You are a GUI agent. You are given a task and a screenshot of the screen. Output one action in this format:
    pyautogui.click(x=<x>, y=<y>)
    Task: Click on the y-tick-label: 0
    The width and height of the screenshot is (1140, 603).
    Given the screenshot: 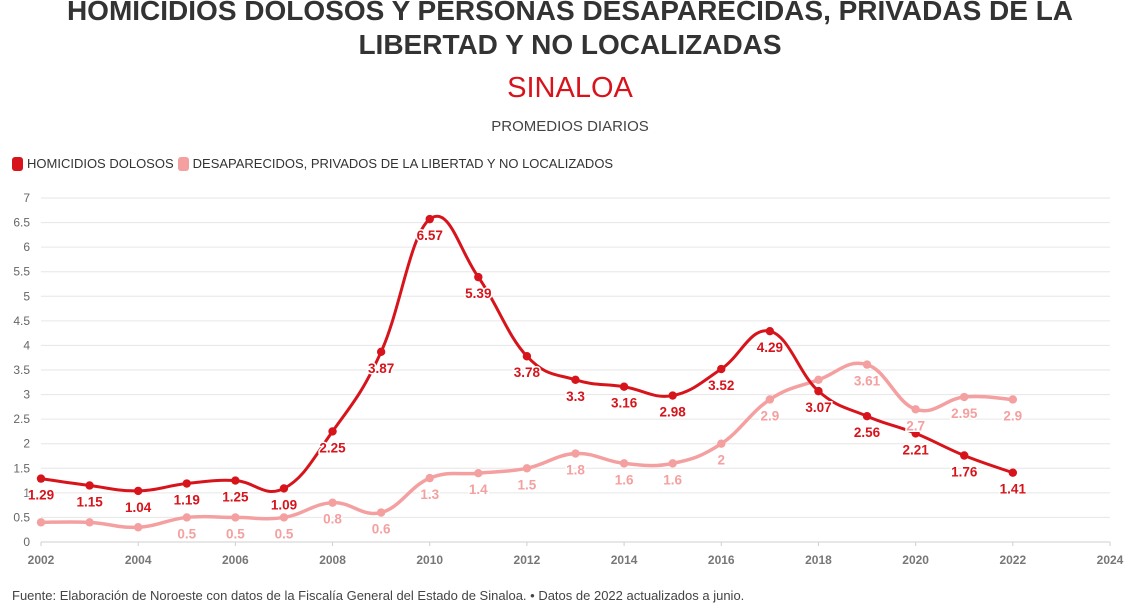 What is the action you would take?
    pyautogui.click(x=26, y=542)
    